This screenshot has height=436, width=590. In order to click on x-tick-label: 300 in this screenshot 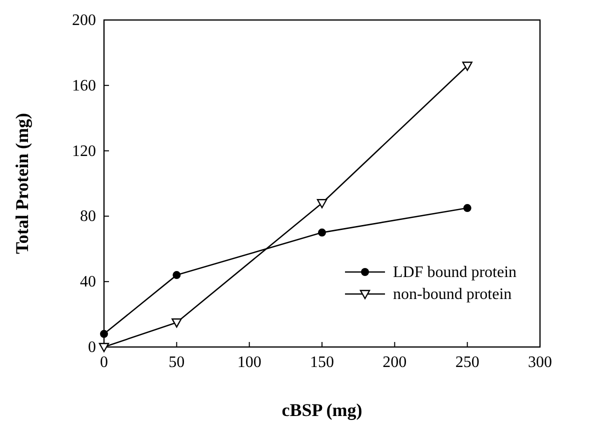, I will do `click(540, 362)`.